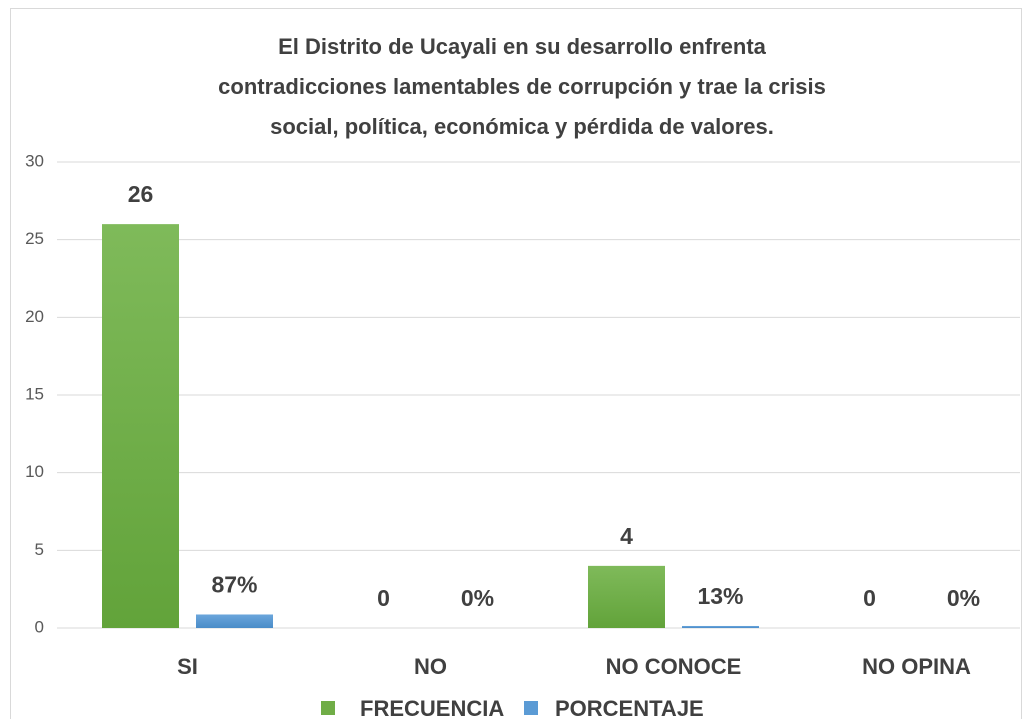 The image size is (1031, 719). What do you see at coordinates (34, 393) in the screenshot?
I see `y-tick-label: 15` at bounding box center [34, 393].